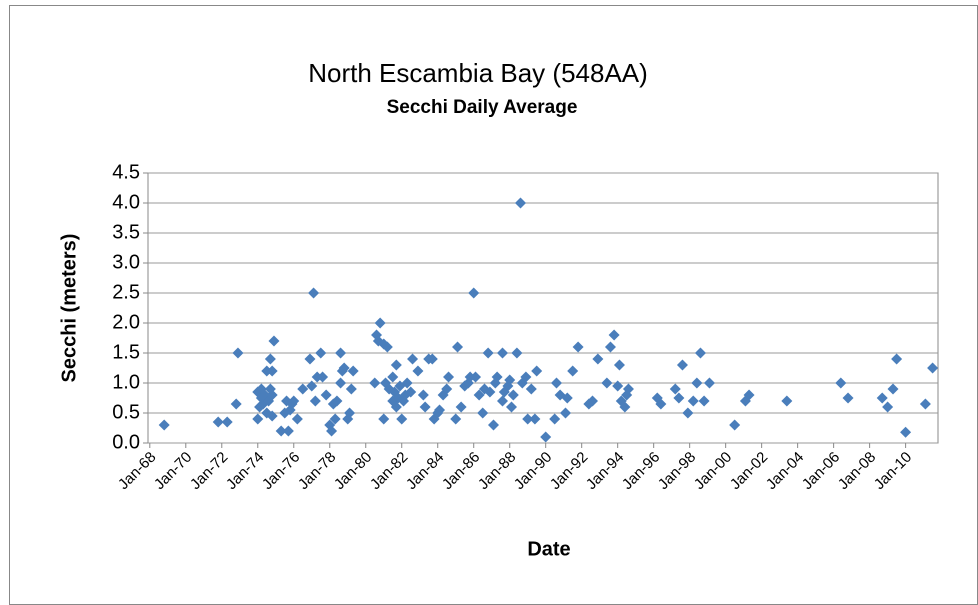 The image size is (978, 605). I want to click on x-axis-label: Date, so click(548, 549).